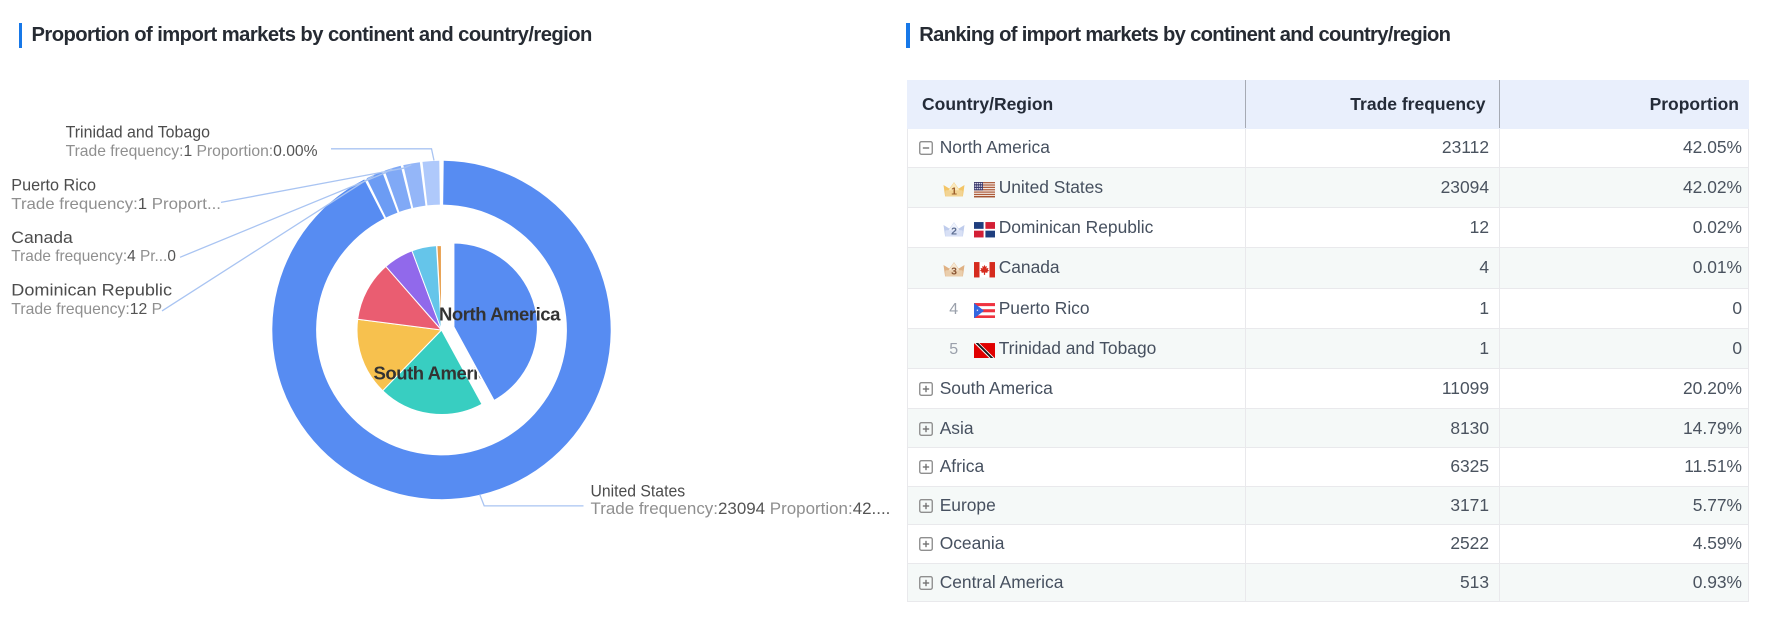 The width and height of the screenshot is (1766, 624). Describe the element at coordinates (638, 491) in the screenshot. I see `svg-text: United States` at that location.